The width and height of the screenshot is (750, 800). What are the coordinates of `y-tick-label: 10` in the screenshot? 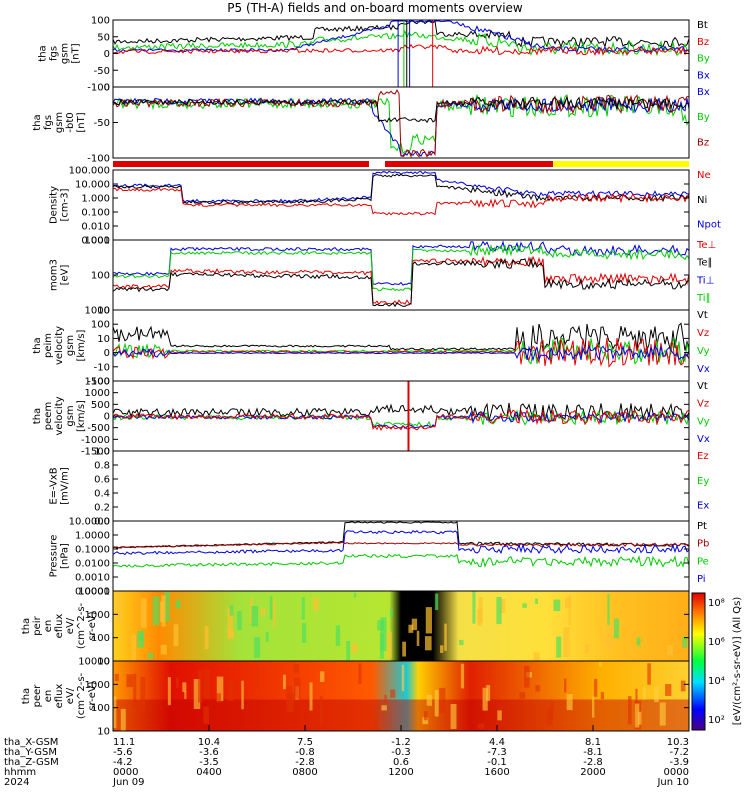 It's located at (103, 662).